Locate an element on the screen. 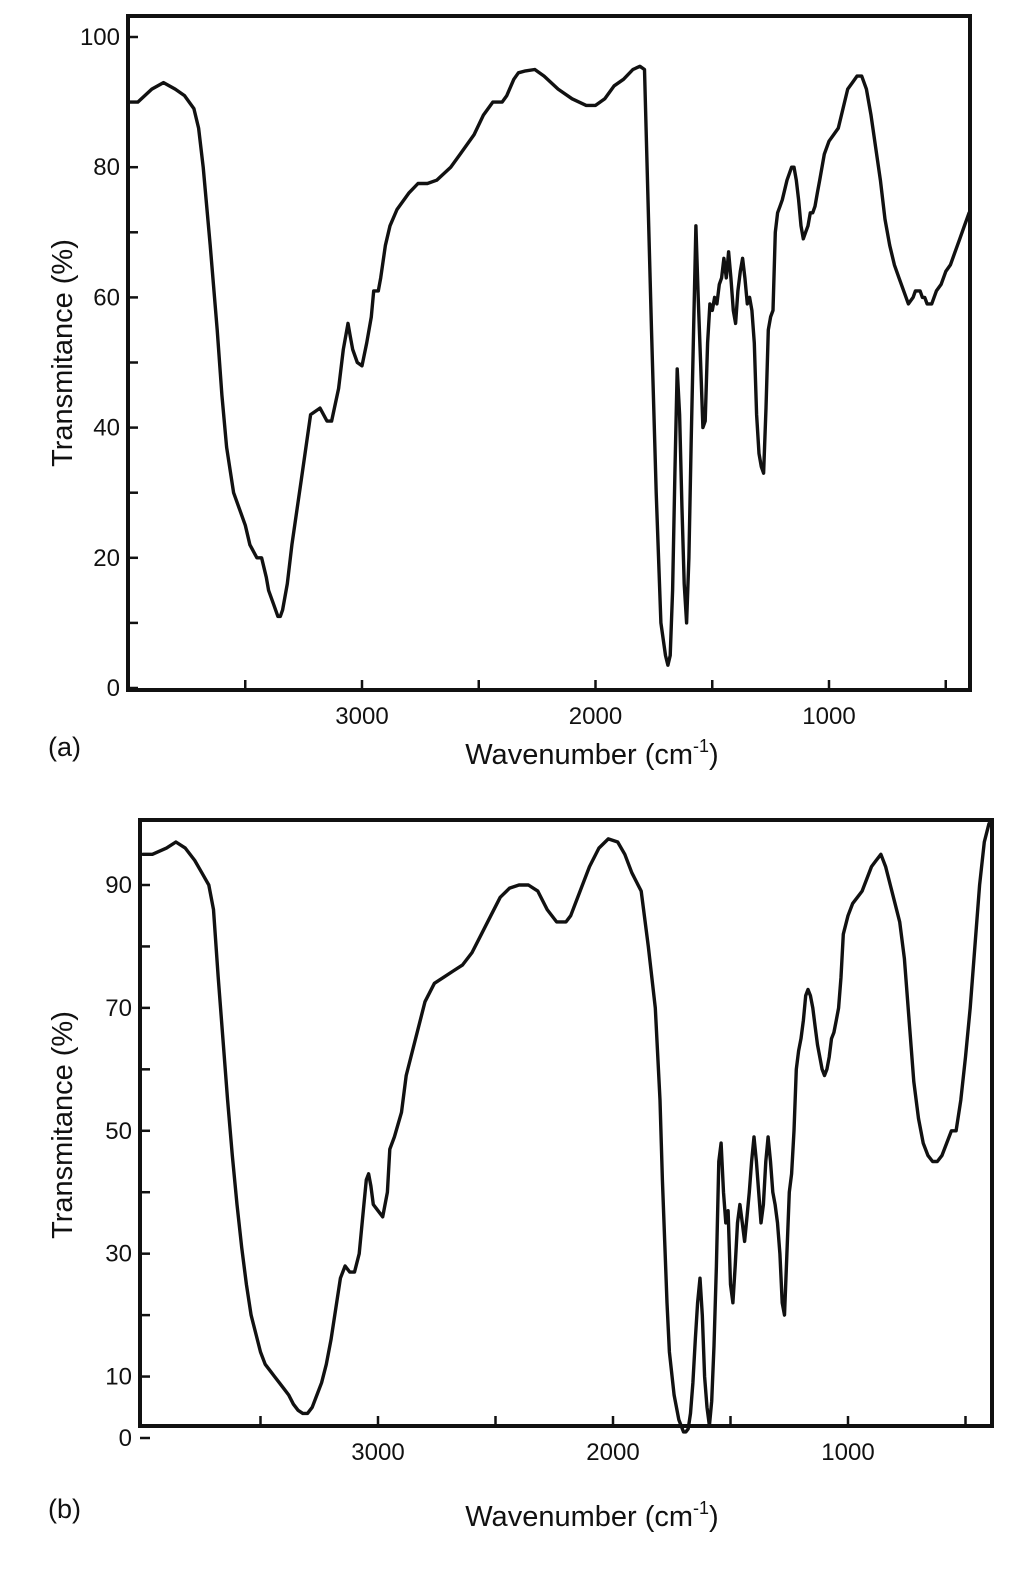  panel-a-y-tick-label: 0 is located at coordinates (113, 688).